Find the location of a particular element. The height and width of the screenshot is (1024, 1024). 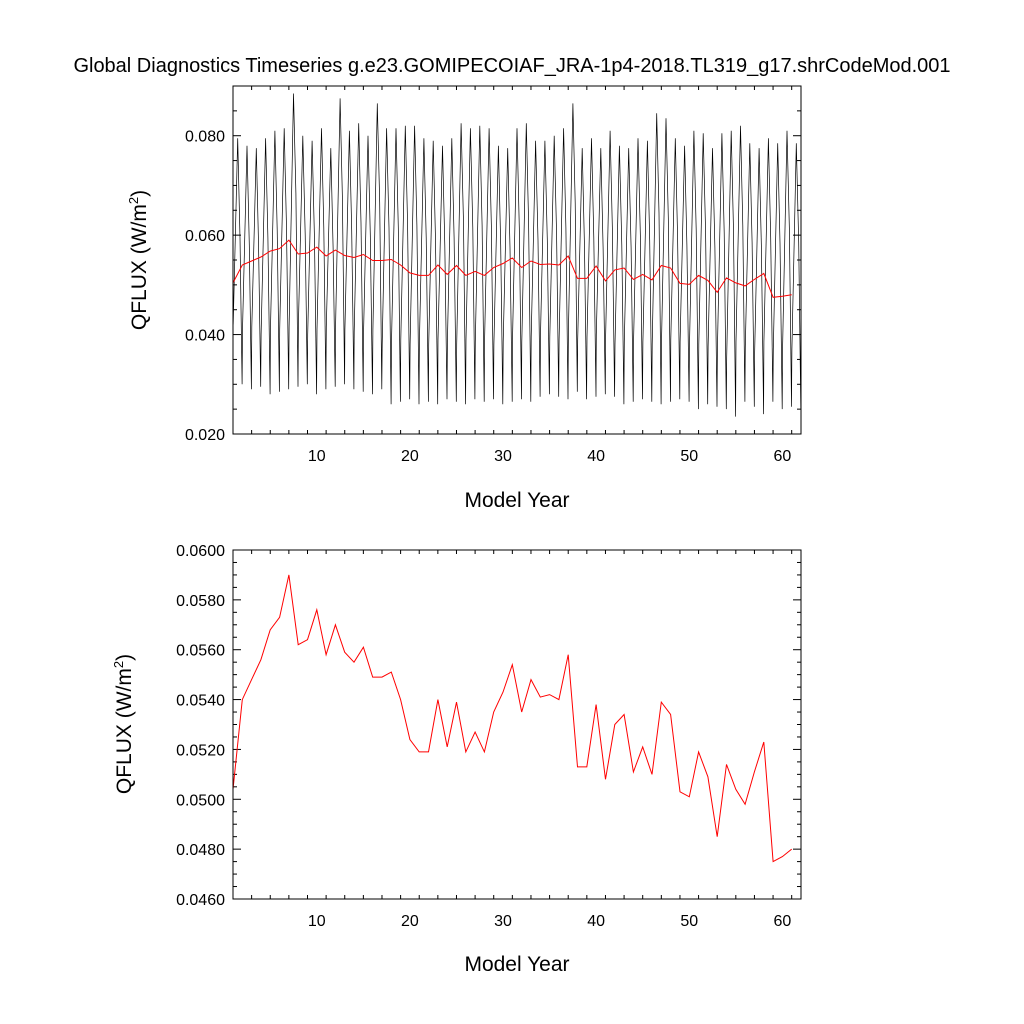

bottom-x-tick-label: 60 is located at coordinates (782, 921).